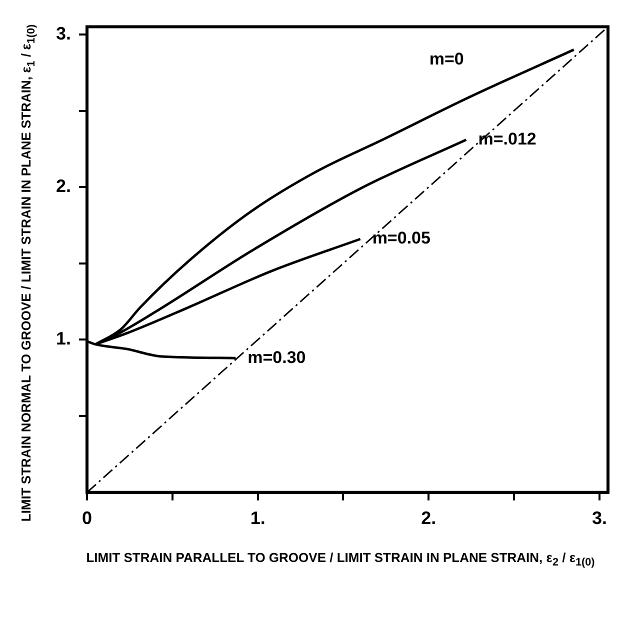 This screenshot has width=641, height=628. What do you see at coordinates (599, 518) in the screenshot?
I see `x-tick-label: 3.` at bounding box center [599, 518].